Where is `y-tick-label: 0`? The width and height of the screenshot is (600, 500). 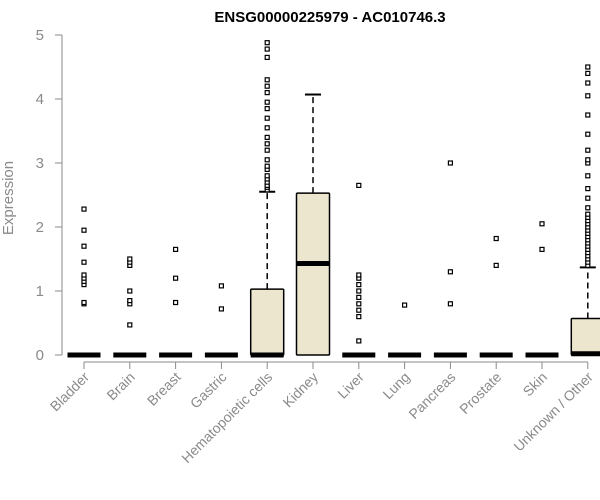 y-tick-label: 0 is located at coordinates (40, 355).